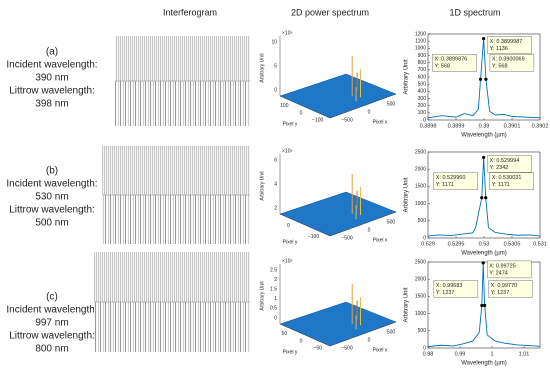 The height and width of the screenshot is (369, 550). Describe the element at coordinates (501, 185) in the screenshot. I see `datatip-text: Y: 1171` at that location.